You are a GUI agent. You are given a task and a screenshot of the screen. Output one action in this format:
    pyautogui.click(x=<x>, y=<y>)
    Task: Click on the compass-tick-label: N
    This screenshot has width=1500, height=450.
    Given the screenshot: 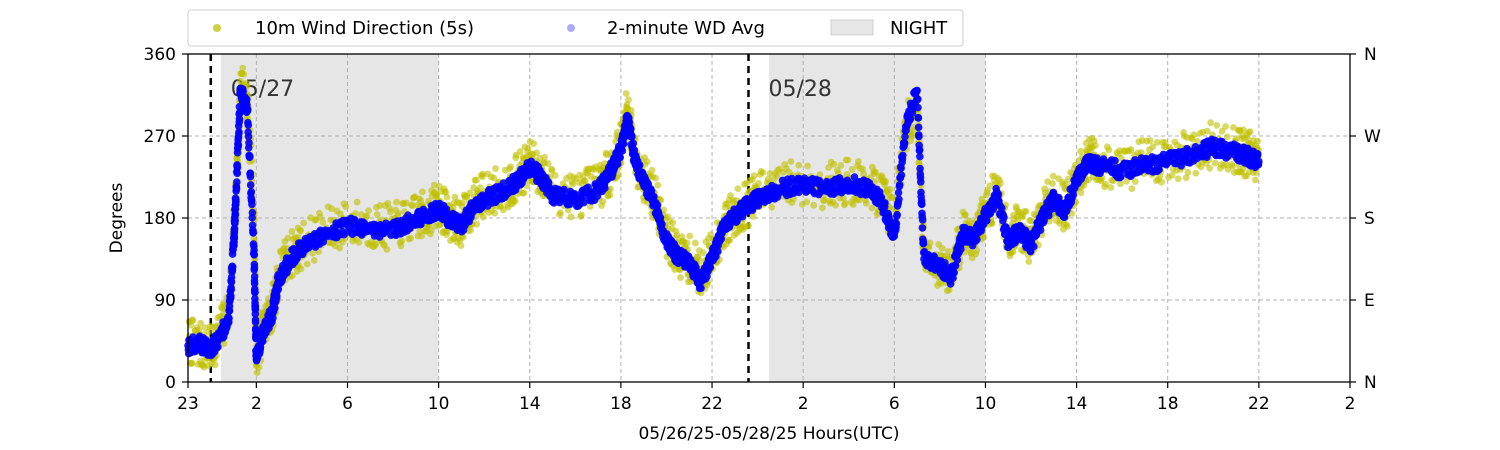 What is the action you would take?
    pyautogui.click(x=1370, y=383)
    